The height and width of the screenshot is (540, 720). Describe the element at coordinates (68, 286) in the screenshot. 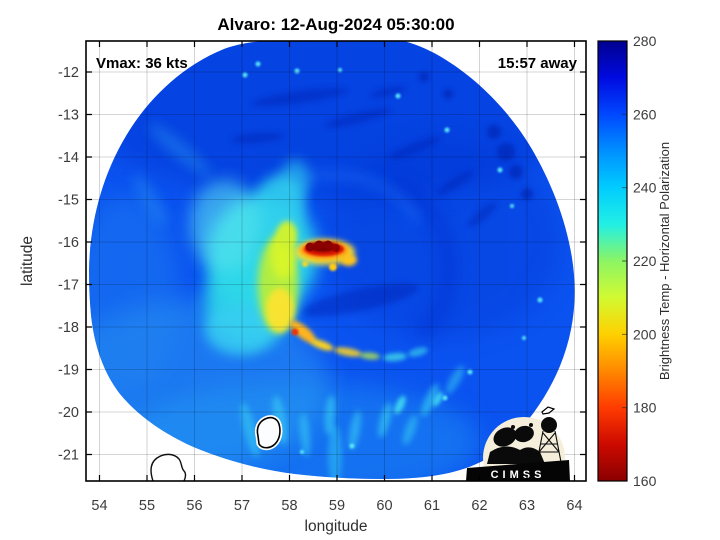

I see `y-tick-label: -17` at that location.